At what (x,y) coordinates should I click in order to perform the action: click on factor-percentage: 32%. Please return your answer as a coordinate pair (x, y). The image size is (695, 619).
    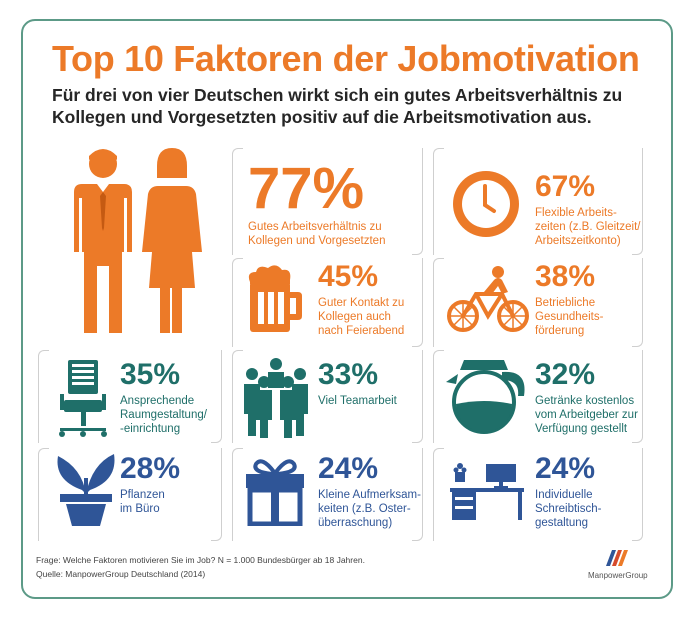
    Looking at the image, I should click on (565, 374).